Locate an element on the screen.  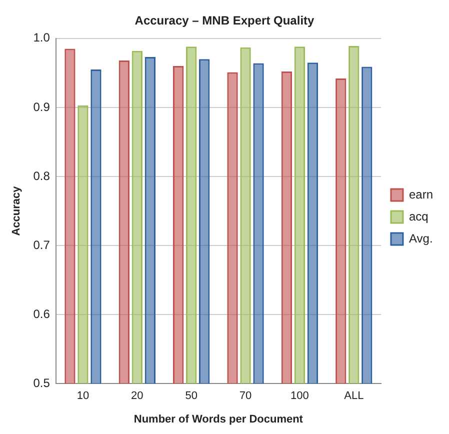
y-tick-label: 0.8 is located at coordinates (41, 175).